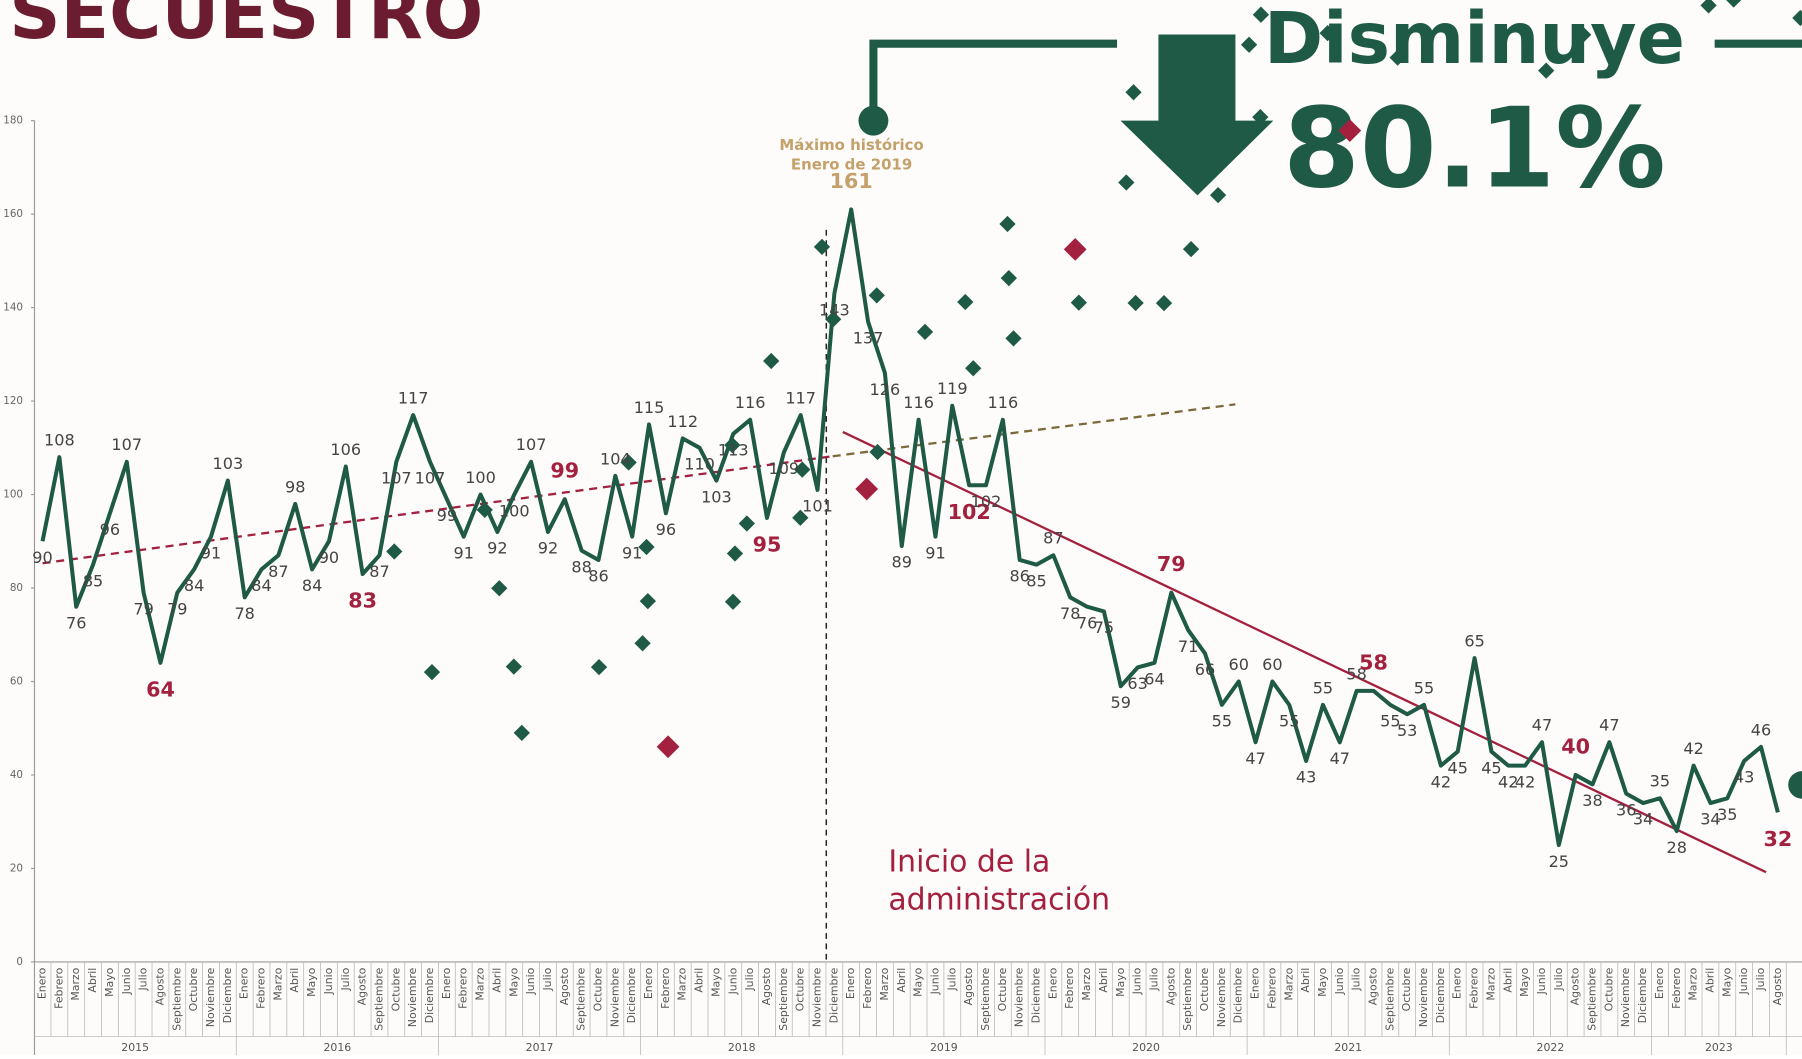  I want to click on headline-value: 80.1%, so click(1474, 150).